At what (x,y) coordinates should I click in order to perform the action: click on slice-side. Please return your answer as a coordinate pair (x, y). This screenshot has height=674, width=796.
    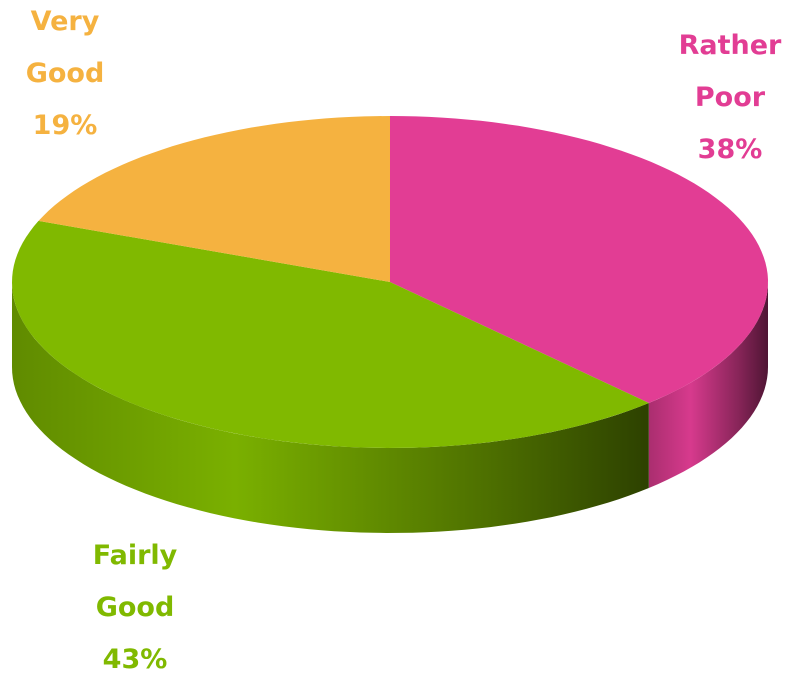
    Looking at the image, I should click on (708, 385).